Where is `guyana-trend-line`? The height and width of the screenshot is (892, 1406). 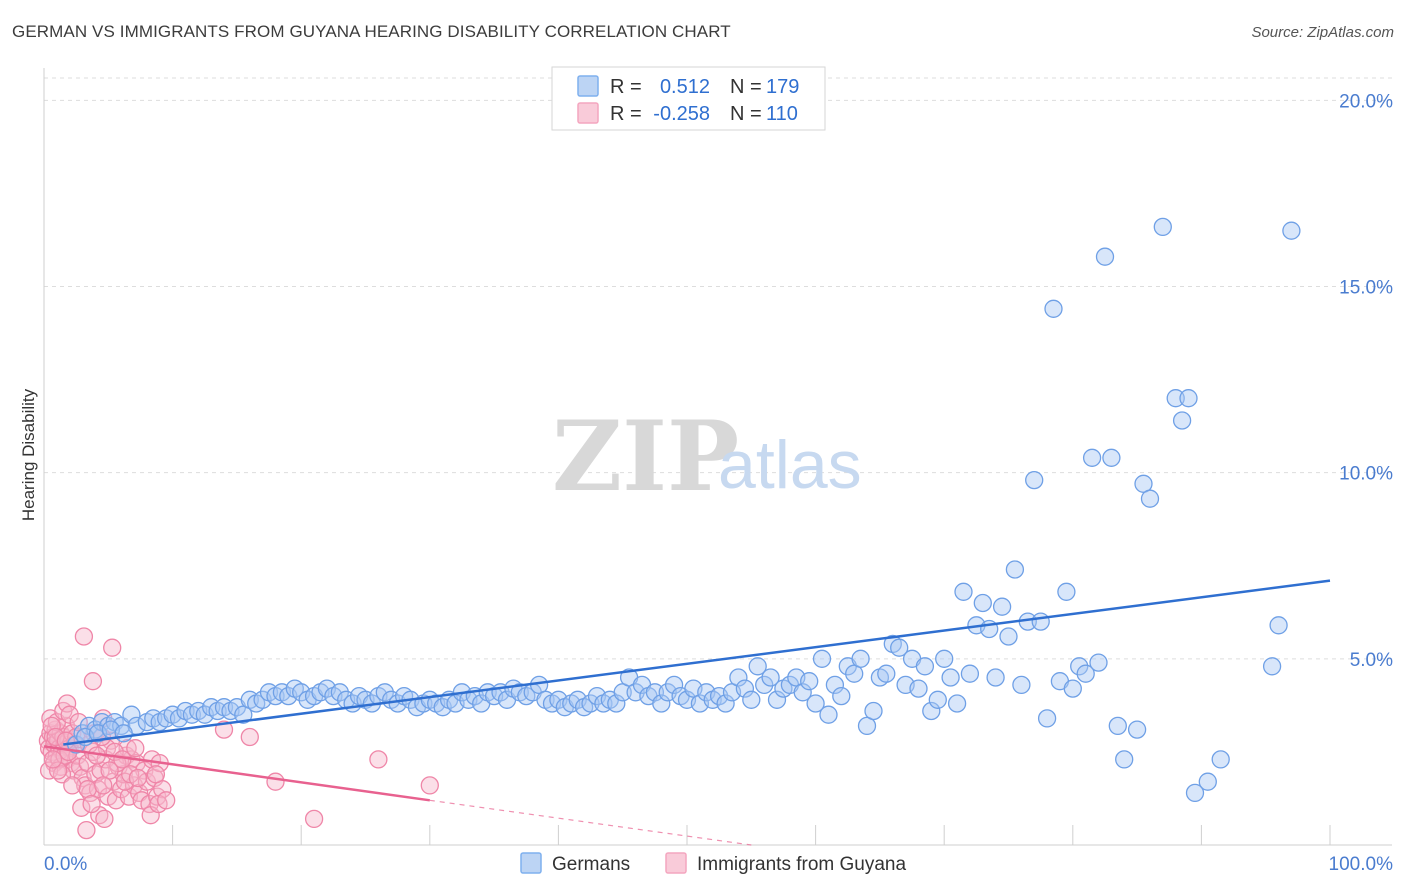 guyana-trend-line is located at coordinates (236, 773).